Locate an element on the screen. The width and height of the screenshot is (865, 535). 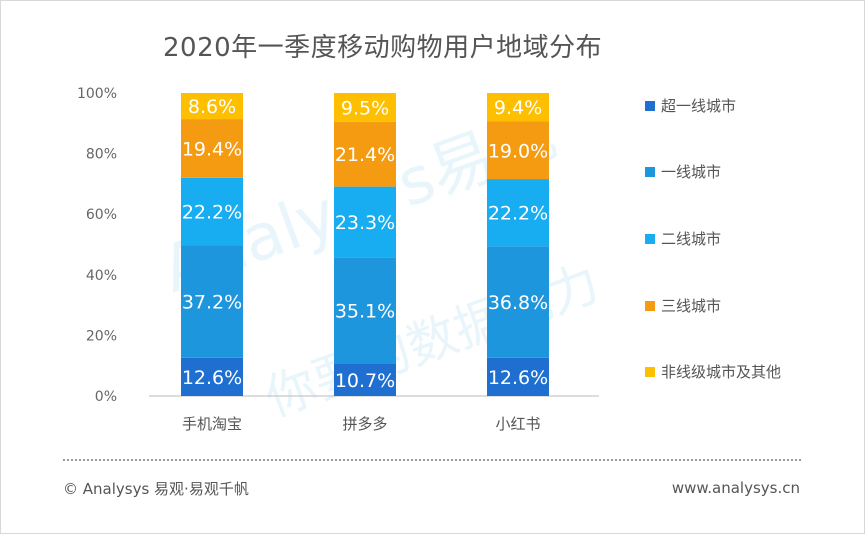
data-label: 37.2% is located at coordinates (212, 302).